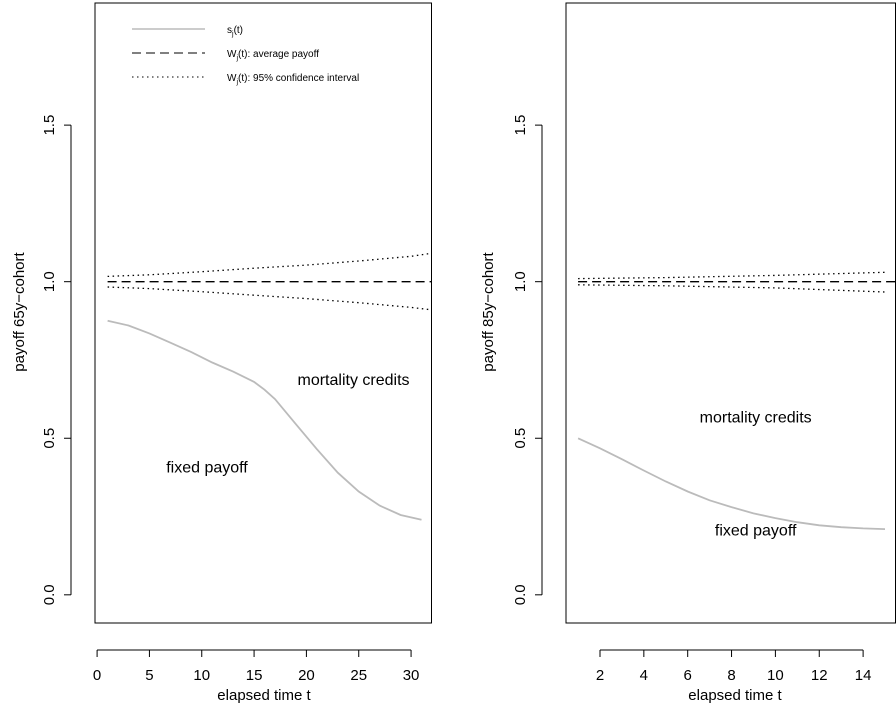 The width and height of the screenshot is (896, 710). I want to click on x-tick-label: 8, so click(731, 675).